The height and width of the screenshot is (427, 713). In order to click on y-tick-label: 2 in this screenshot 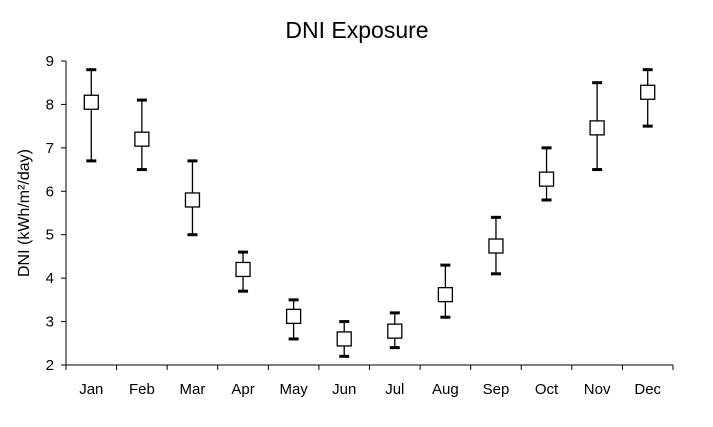, I will do `click(50, 365)`.